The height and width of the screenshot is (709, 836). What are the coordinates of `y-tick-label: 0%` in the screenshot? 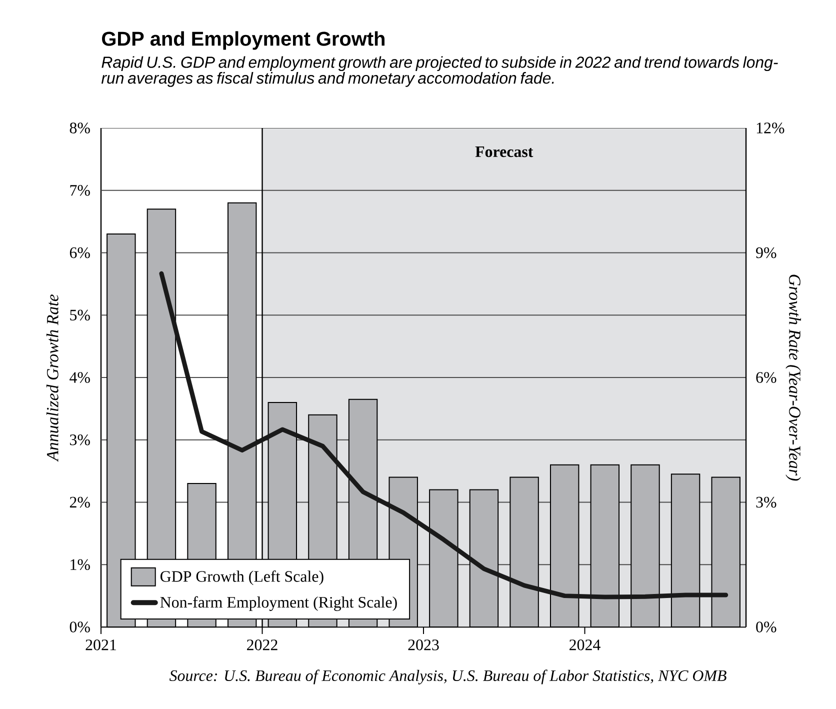 It's located at (80, 627).